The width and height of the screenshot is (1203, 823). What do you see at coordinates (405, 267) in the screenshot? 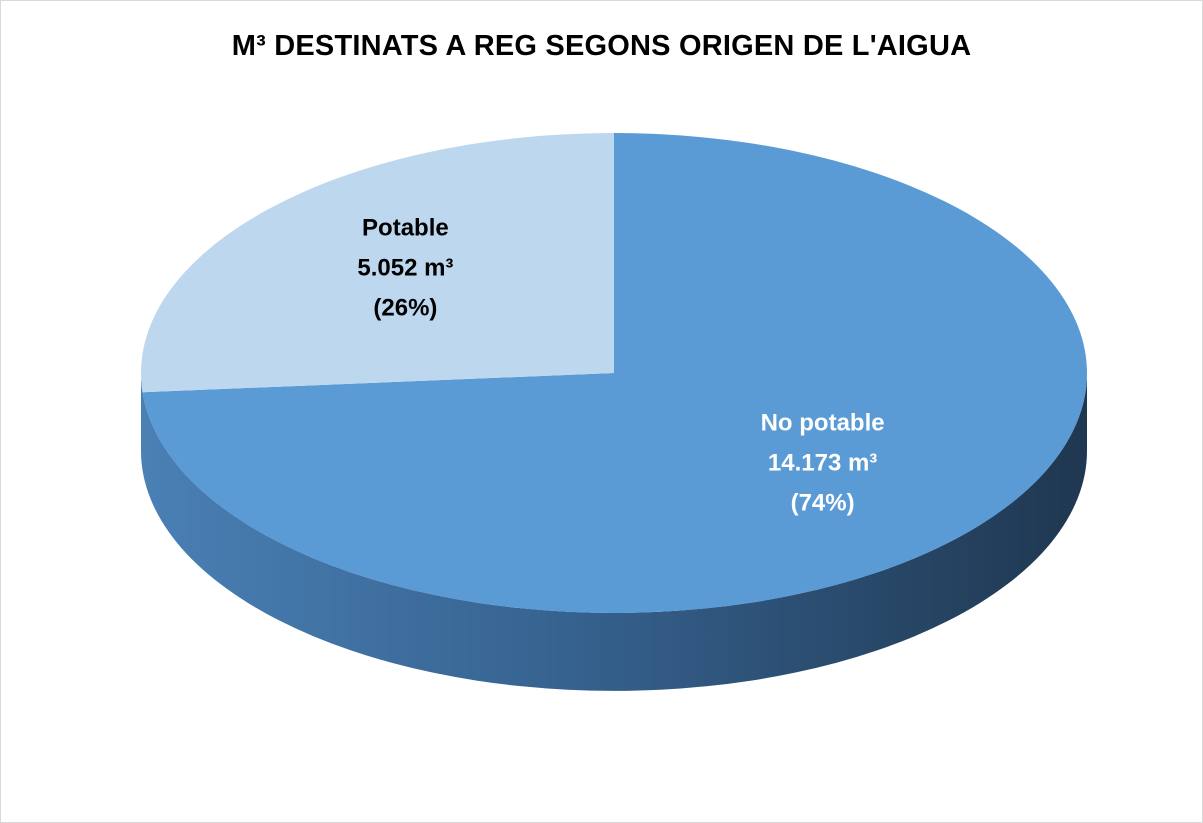
I see `slice-label-potable-value: 5.052 m³` at bounding box center [405, 267].